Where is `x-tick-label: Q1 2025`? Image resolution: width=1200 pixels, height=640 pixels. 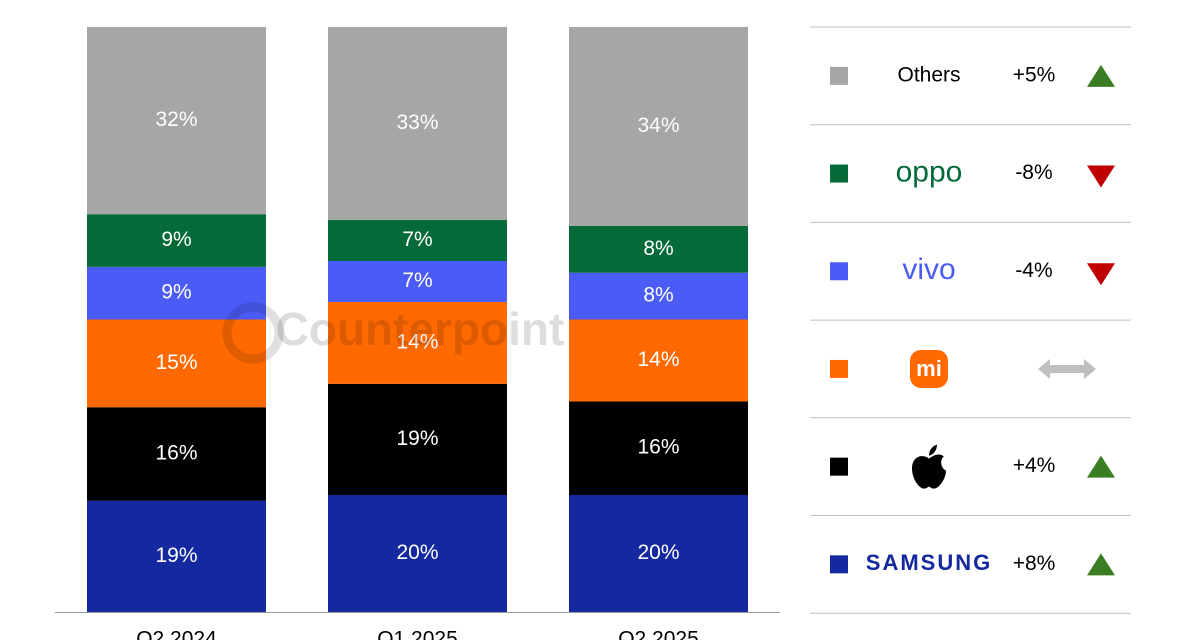
x-tick-label: Q1 2025 is located at coordinates (417, 634).